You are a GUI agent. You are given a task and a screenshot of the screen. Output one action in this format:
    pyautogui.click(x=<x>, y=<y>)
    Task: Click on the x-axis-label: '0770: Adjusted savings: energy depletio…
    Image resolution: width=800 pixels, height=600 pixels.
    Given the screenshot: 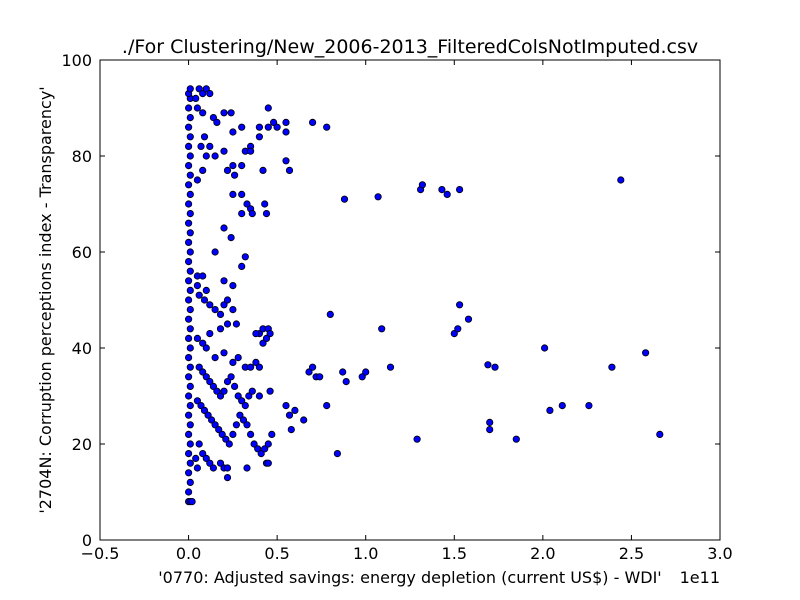 What is the action you would take?
    pyautogui.click(x=409, y=577)
    